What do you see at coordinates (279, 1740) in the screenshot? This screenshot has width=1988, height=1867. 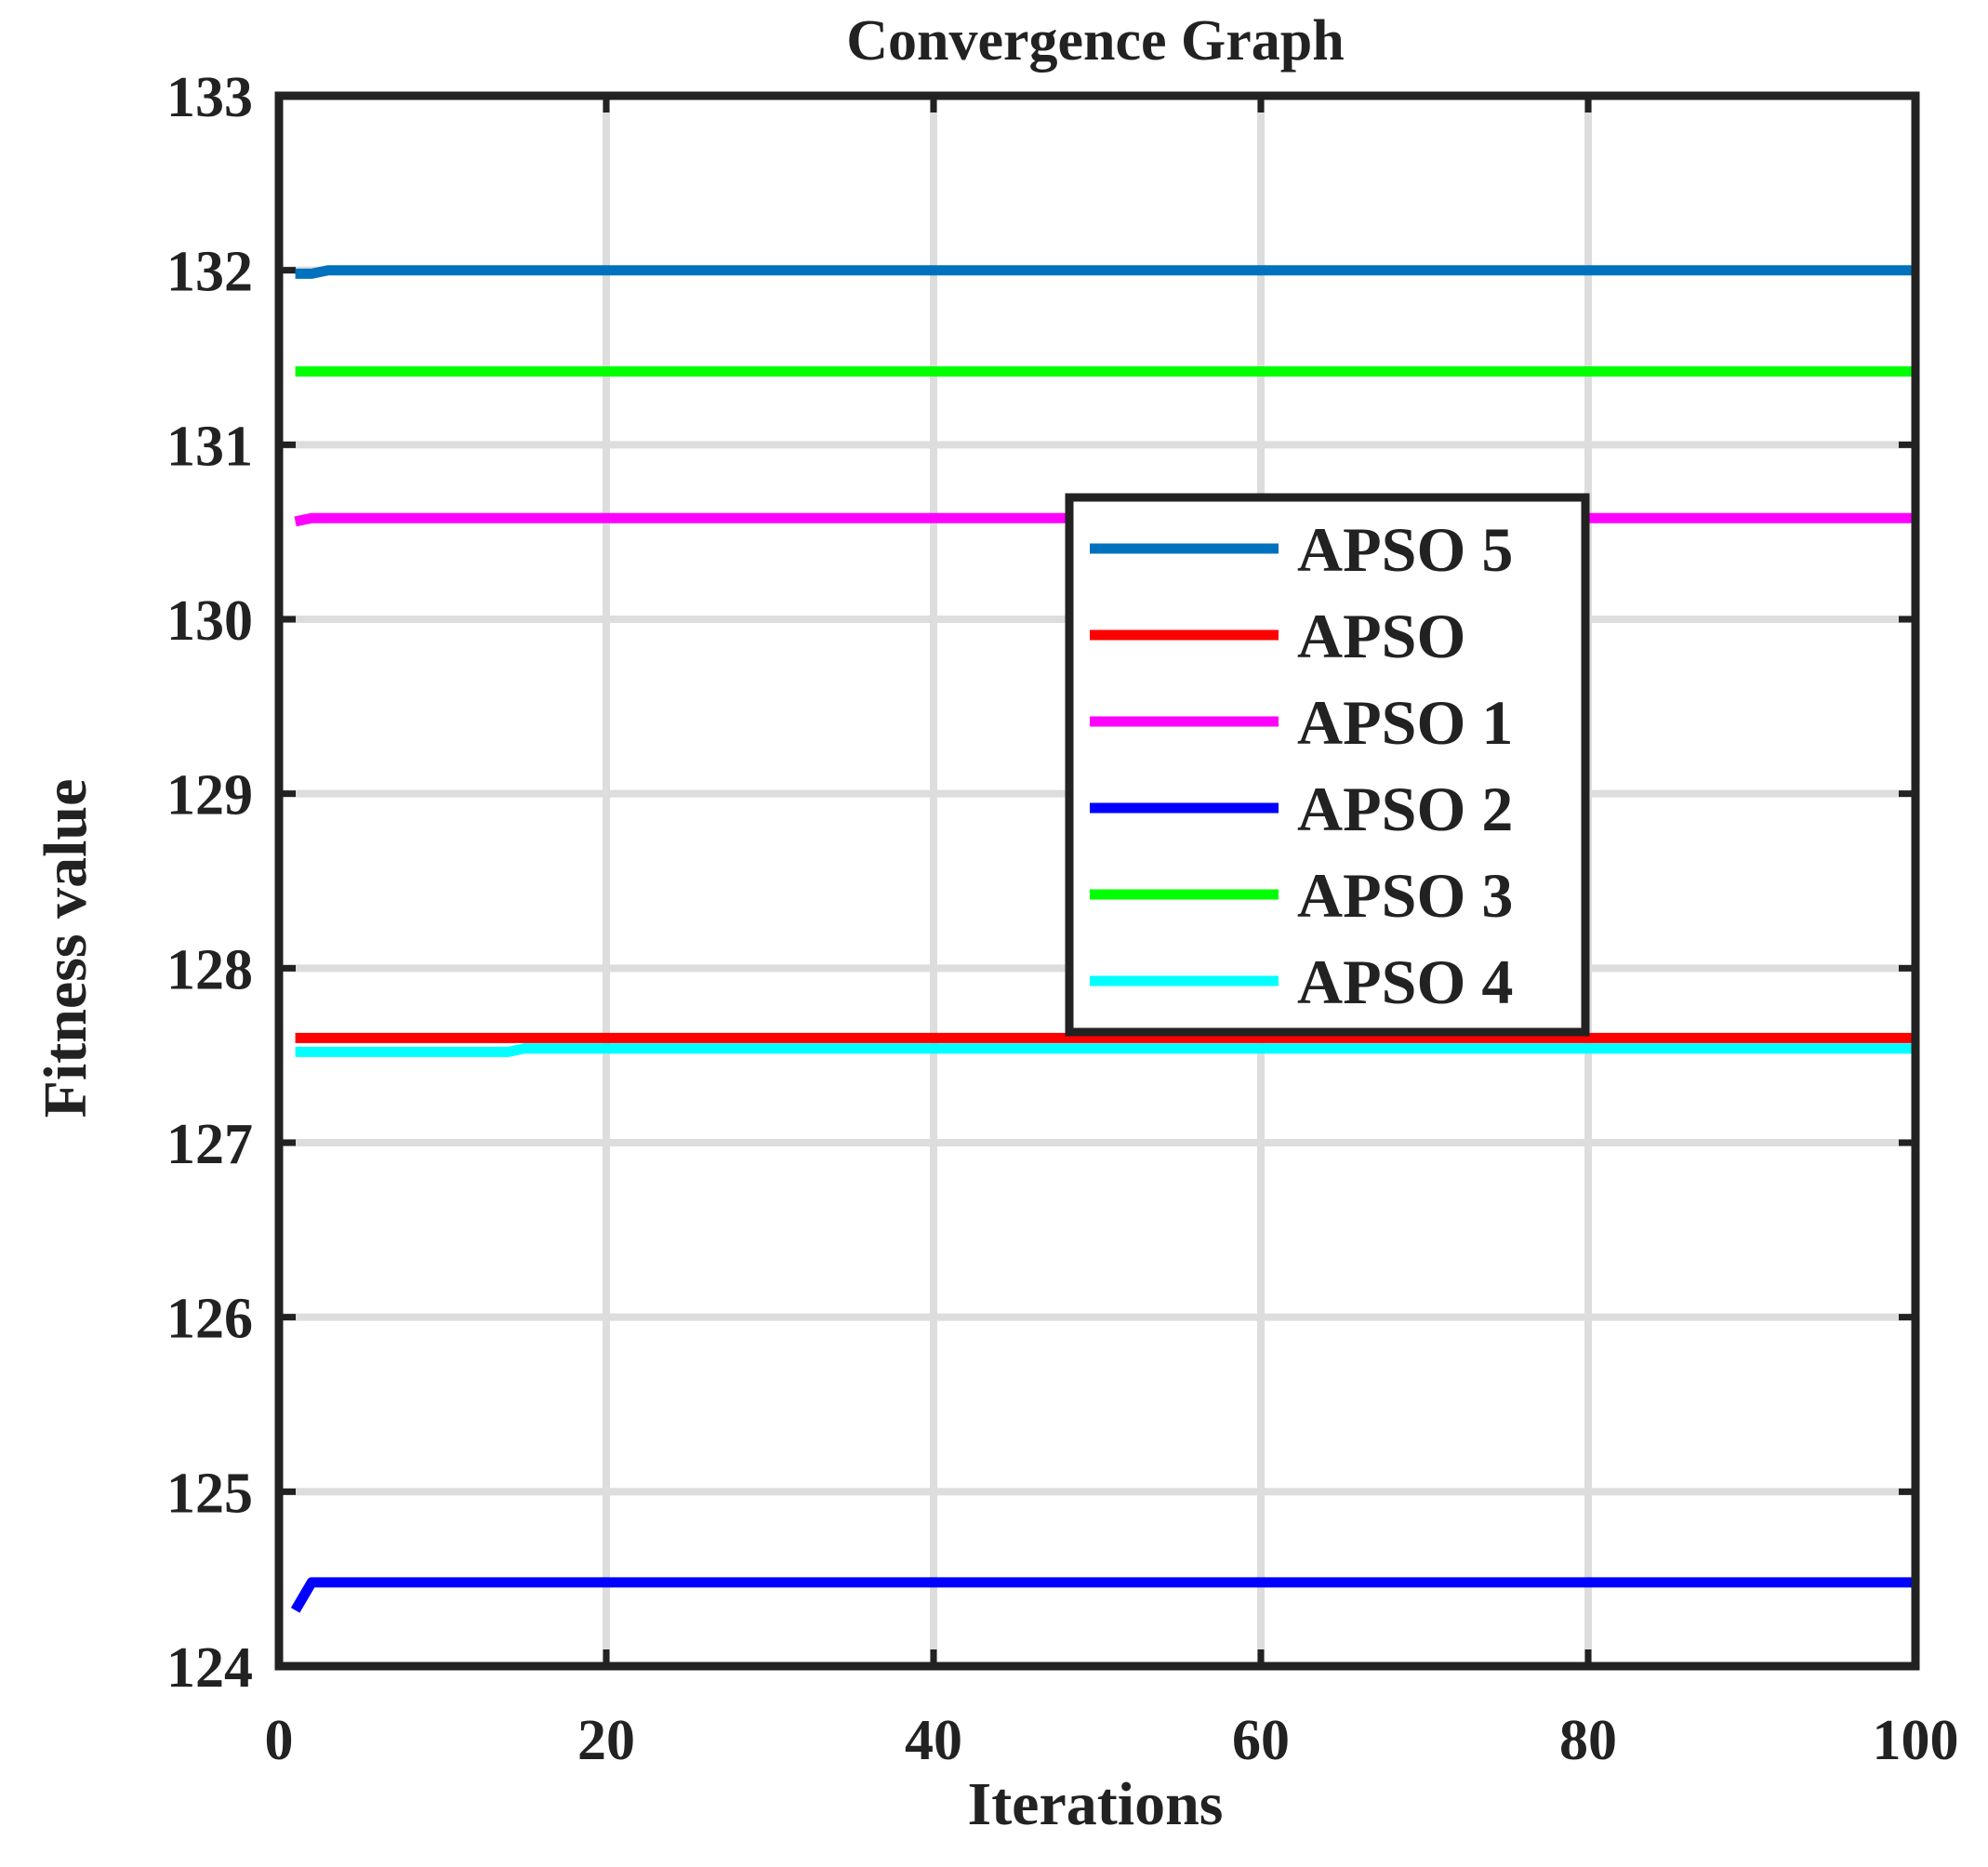 I see `x-tick-label: 0` at bounding box center [279, 1740].